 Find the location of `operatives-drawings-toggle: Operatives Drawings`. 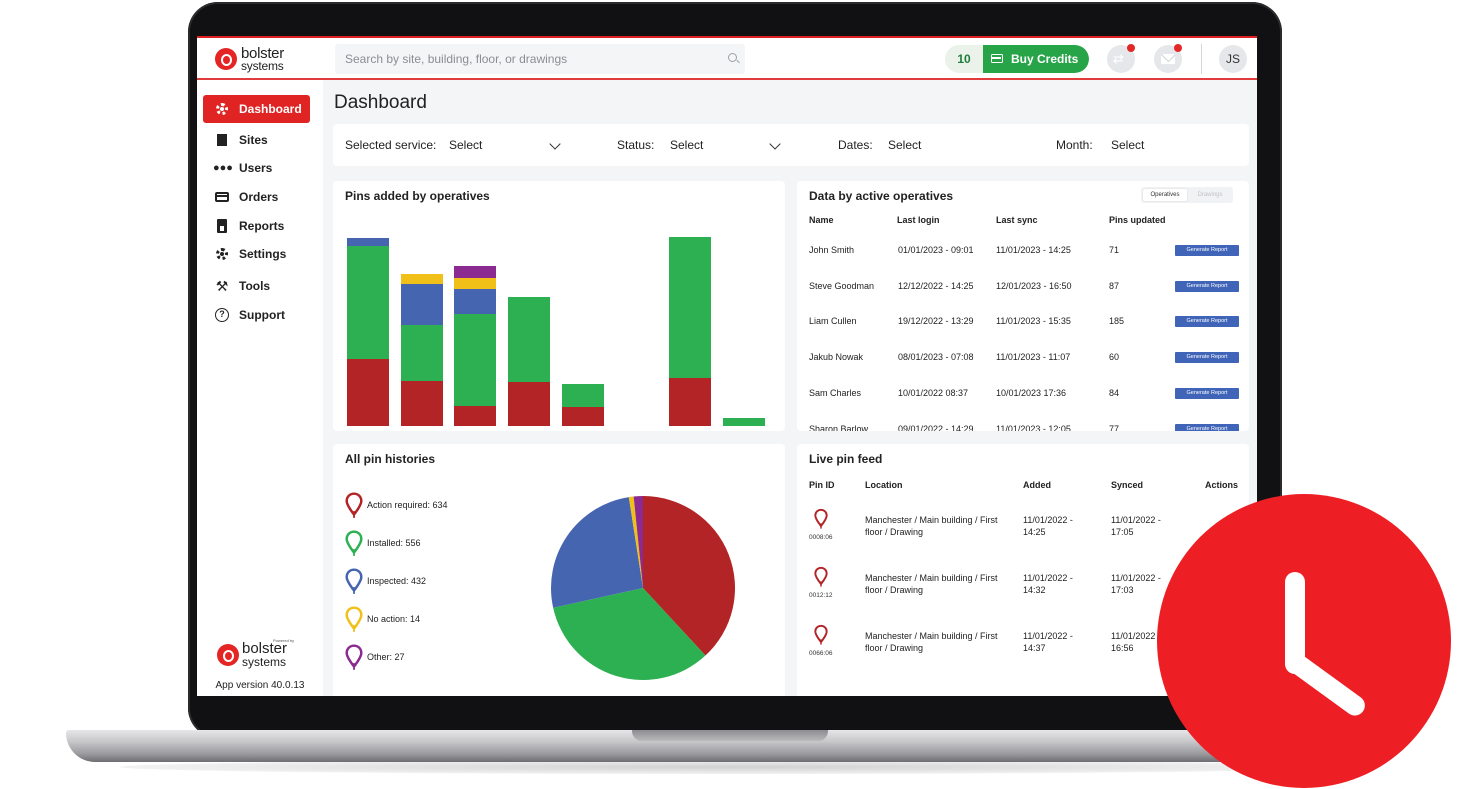

operatives-drawings-toggle: Operatives Drawings is located at coordinates (1187, 195).